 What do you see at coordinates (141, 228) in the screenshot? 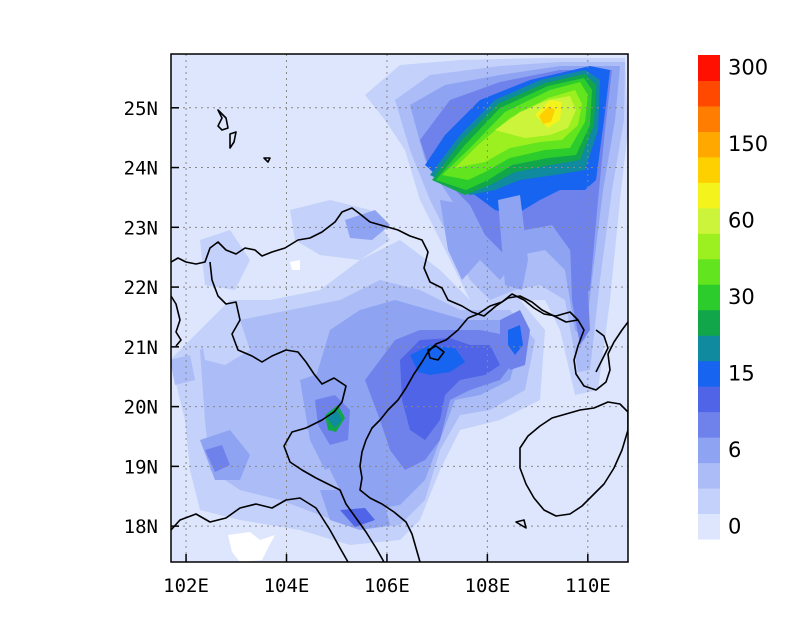
I see `y-tick-label: 23N` at bounding box center [141, 228].